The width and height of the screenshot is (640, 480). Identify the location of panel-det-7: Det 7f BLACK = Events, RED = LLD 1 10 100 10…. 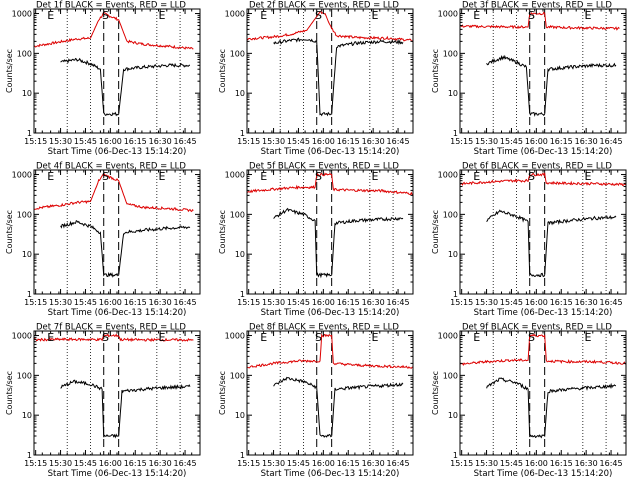
(103, 401).